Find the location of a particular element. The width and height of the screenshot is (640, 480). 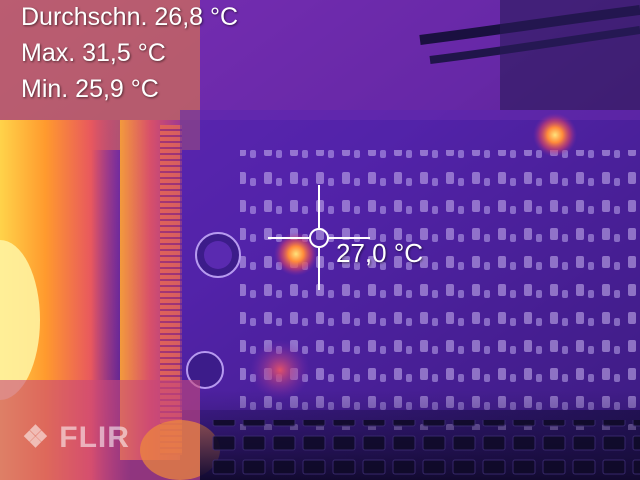

flir-logo-mark: ❖ is located at coordinates (36, 437).